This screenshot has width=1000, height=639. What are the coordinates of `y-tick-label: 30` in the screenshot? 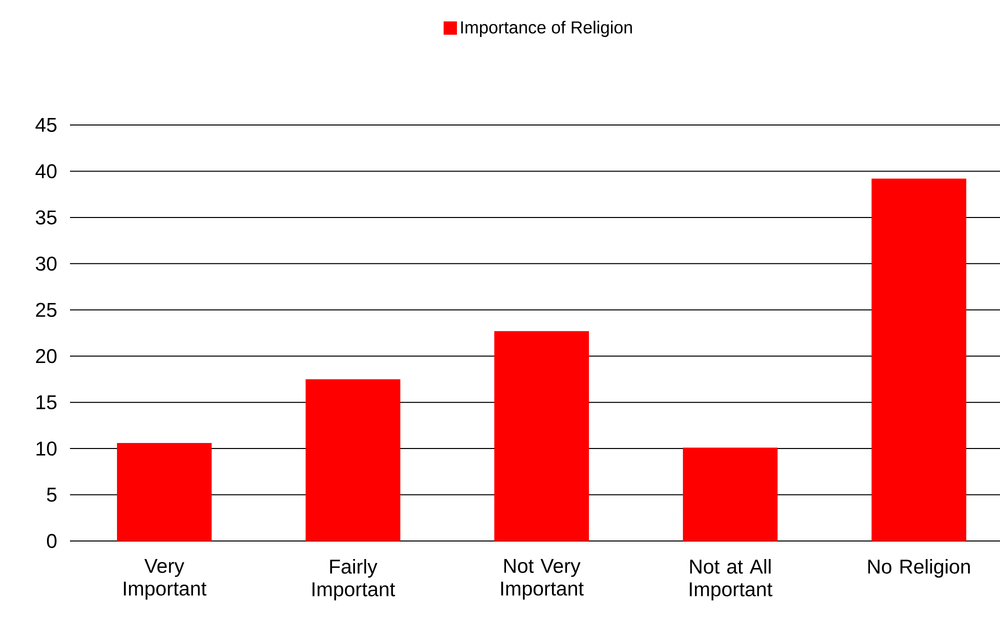 It's located at (46, 263).